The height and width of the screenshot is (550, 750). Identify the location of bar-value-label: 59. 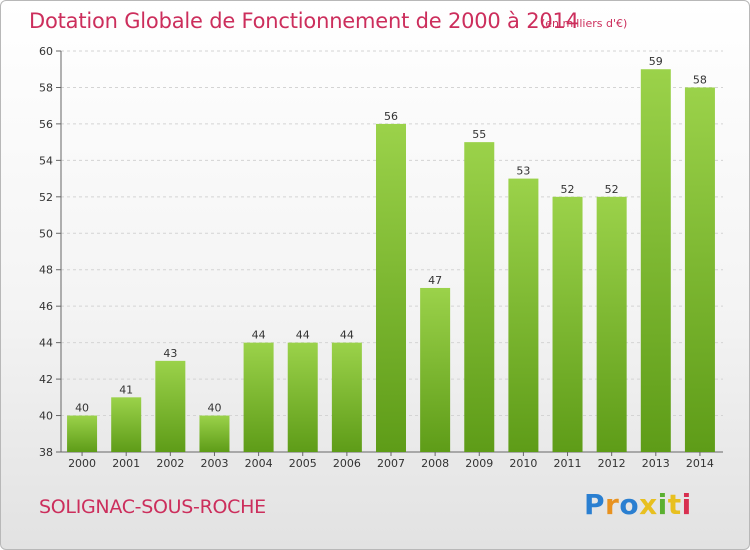
(656, 61).